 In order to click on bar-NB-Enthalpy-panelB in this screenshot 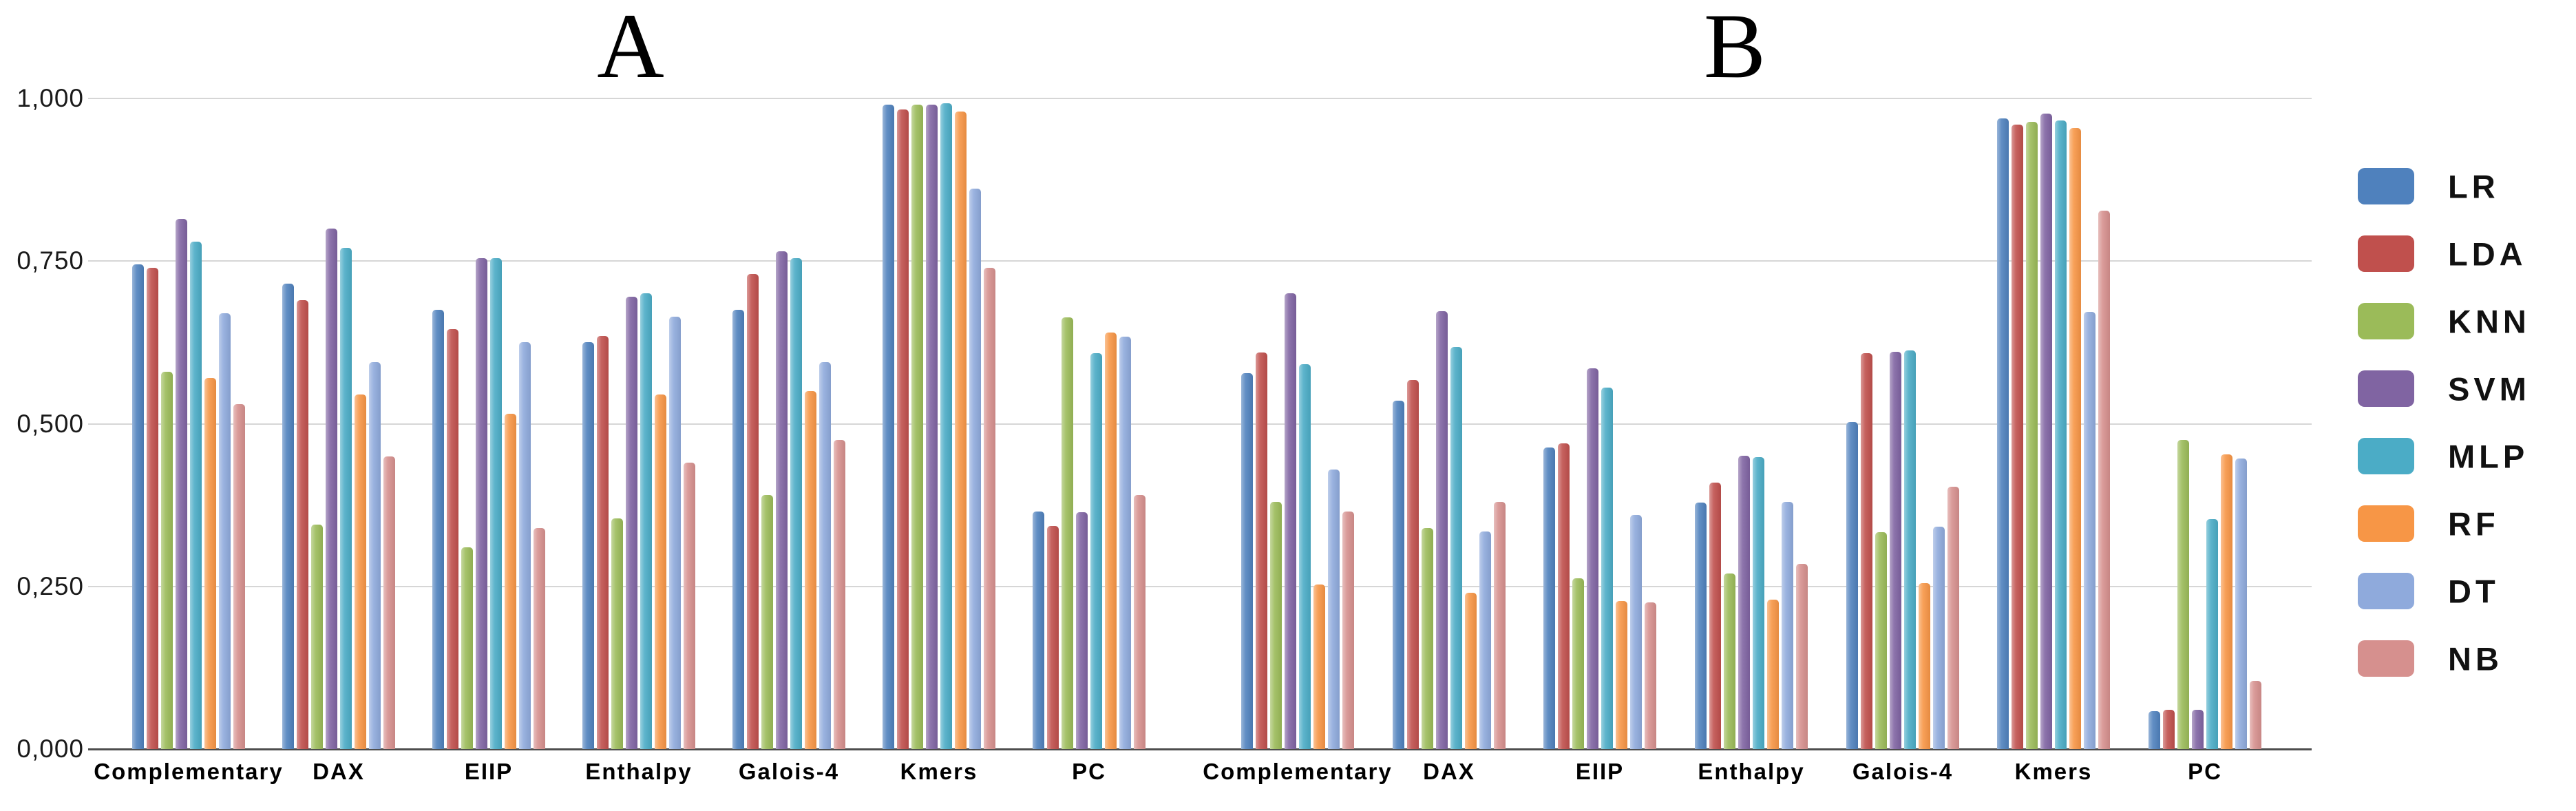, I will do `click(1802, 656)`.